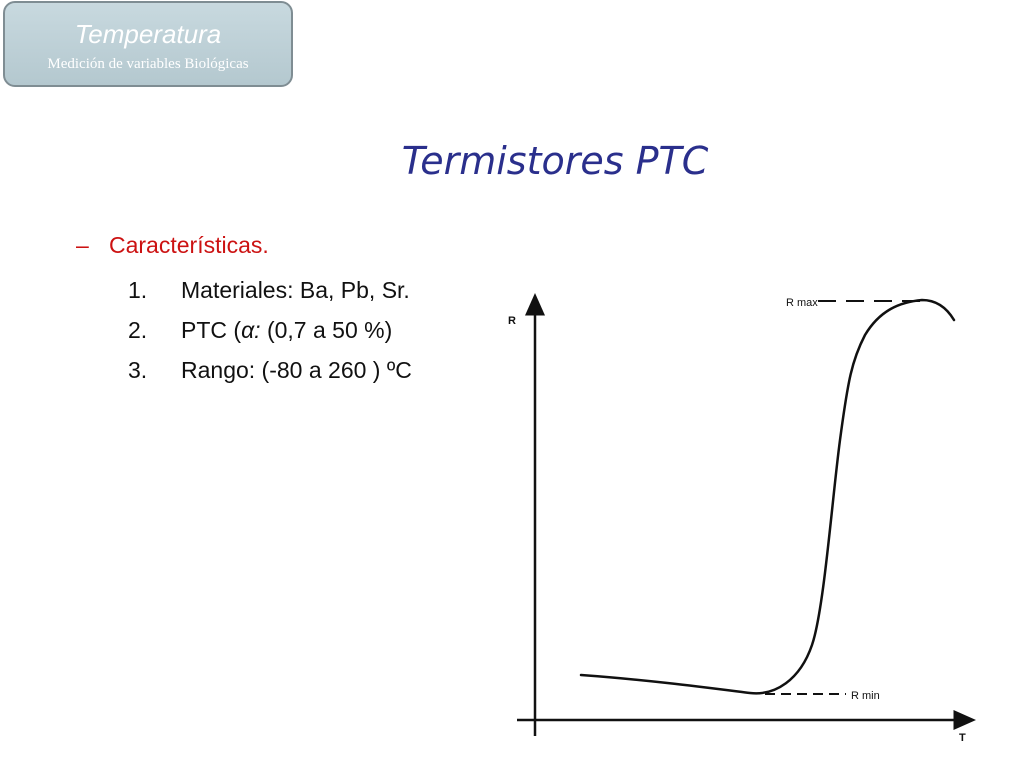 This screenshot has width=1024, height=768. What do you see at coordinates (295, 290) in the screenshot?
I see `list-text: Materiales: Ba, Pb, Sr.` at bounding box center [295, 290].